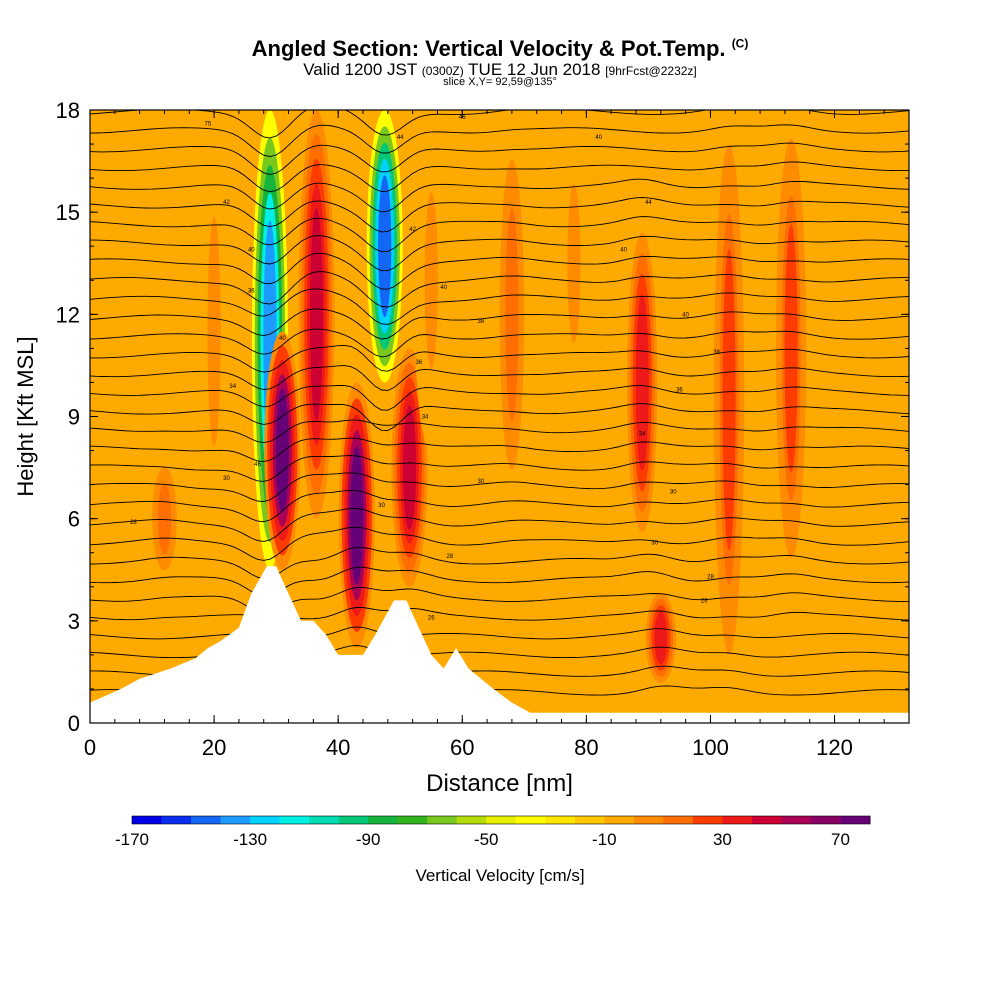 This screenshot has width=1000, height=1000. I want to click on x-tick-label: 20, so click(214, 747).